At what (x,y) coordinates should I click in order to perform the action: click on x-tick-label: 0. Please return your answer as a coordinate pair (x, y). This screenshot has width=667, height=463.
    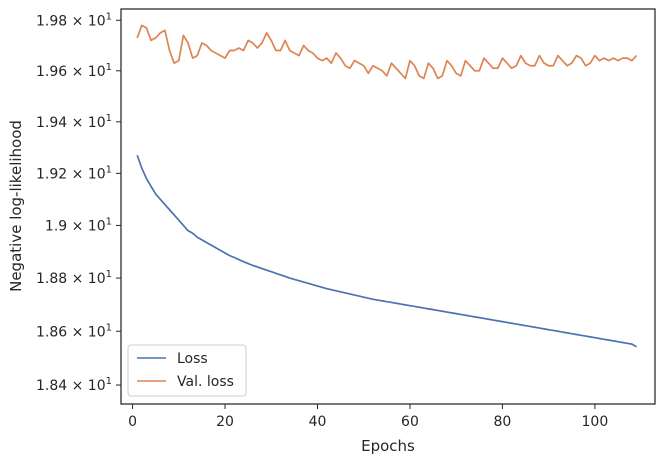
    Looking at the image, I should click on (132, 422).